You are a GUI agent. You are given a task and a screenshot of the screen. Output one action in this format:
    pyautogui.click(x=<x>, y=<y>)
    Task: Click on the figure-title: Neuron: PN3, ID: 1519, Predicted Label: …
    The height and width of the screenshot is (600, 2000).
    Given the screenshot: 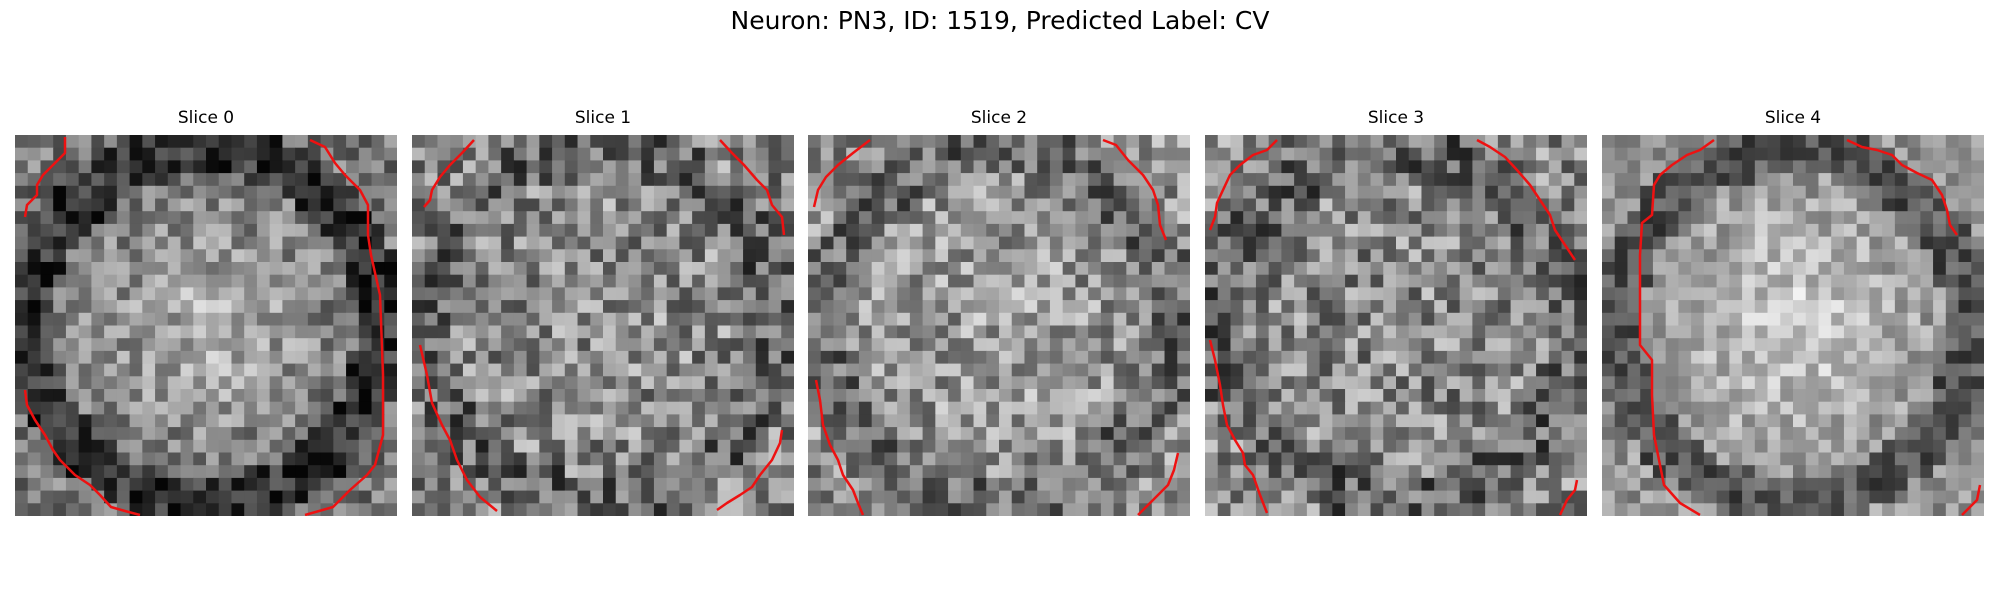 What is the action you would take?
    pyautogui.click(x=1000, y=20)
    